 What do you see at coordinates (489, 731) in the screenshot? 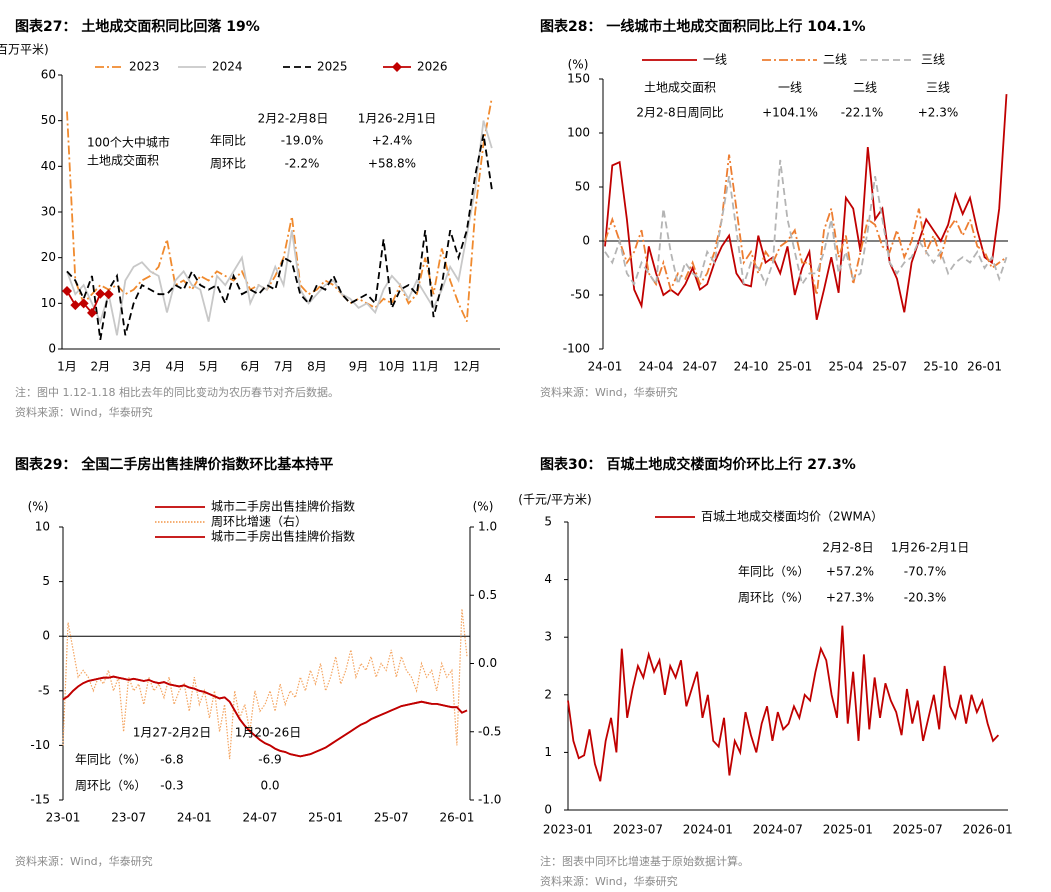
I see `y2-tick-label: -0.5` at bounding box center [489, 731].